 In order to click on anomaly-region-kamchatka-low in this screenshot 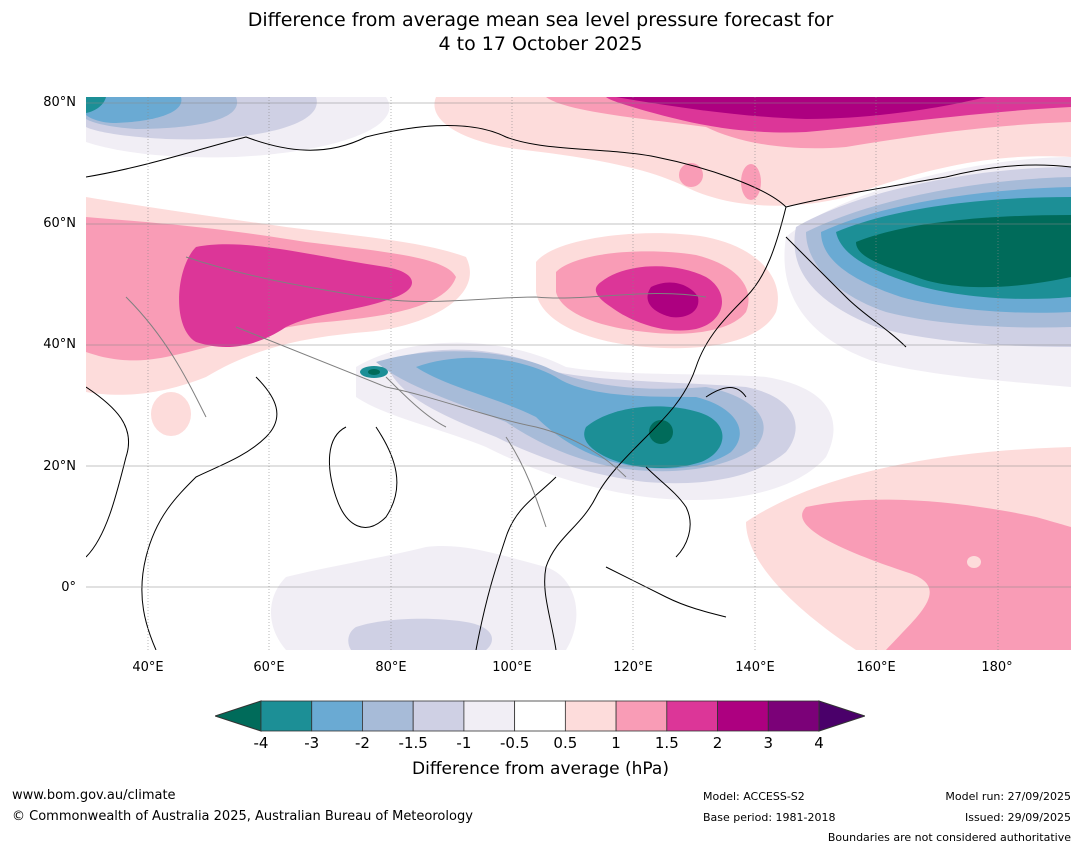, I will do `click(927, 272)`.